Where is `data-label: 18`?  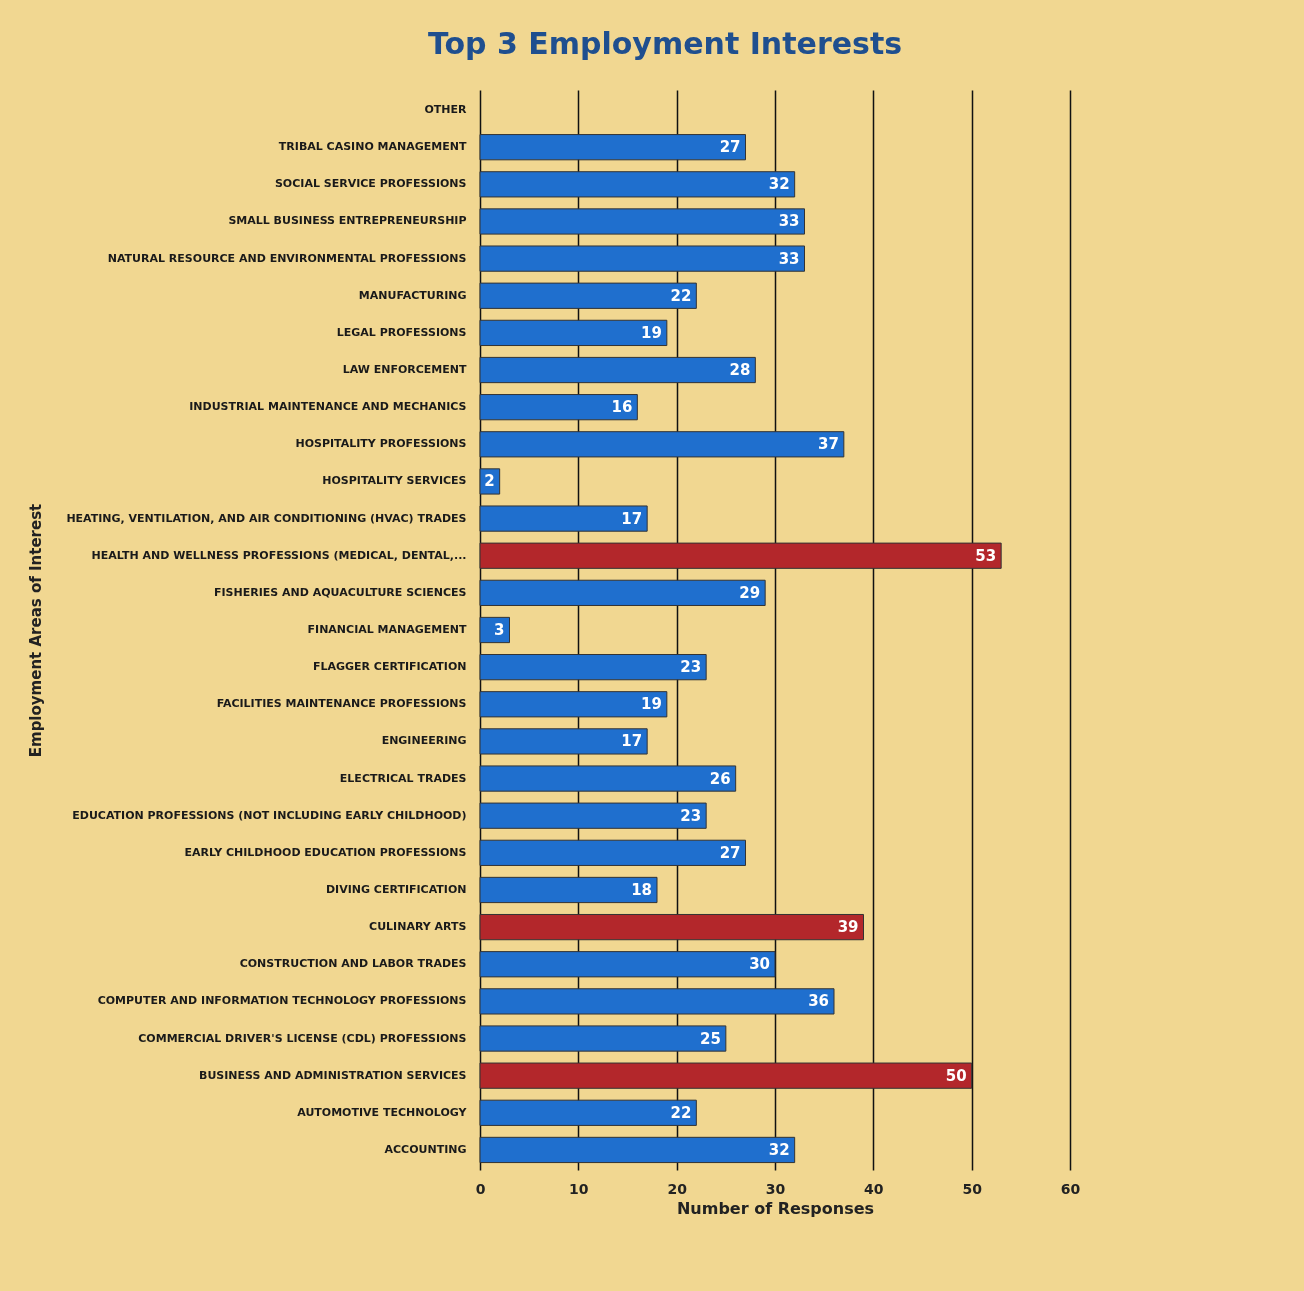
data-label: 18 is located at coordinates (641, 889).